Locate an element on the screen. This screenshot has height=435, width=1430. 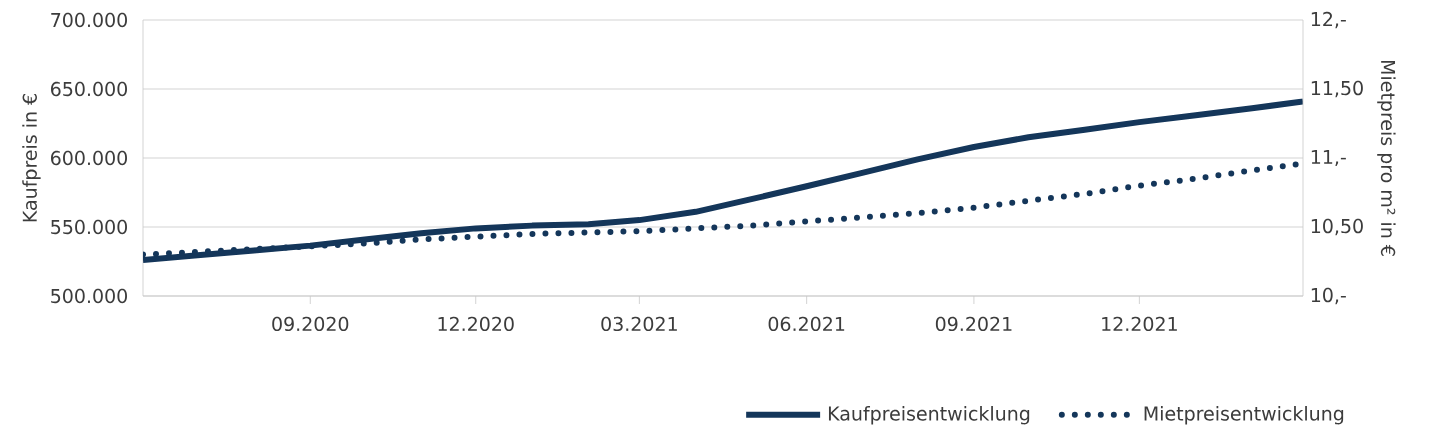
y2-axis-title: Mietpreis pro m² in € is located at coordinates (1386, 158).